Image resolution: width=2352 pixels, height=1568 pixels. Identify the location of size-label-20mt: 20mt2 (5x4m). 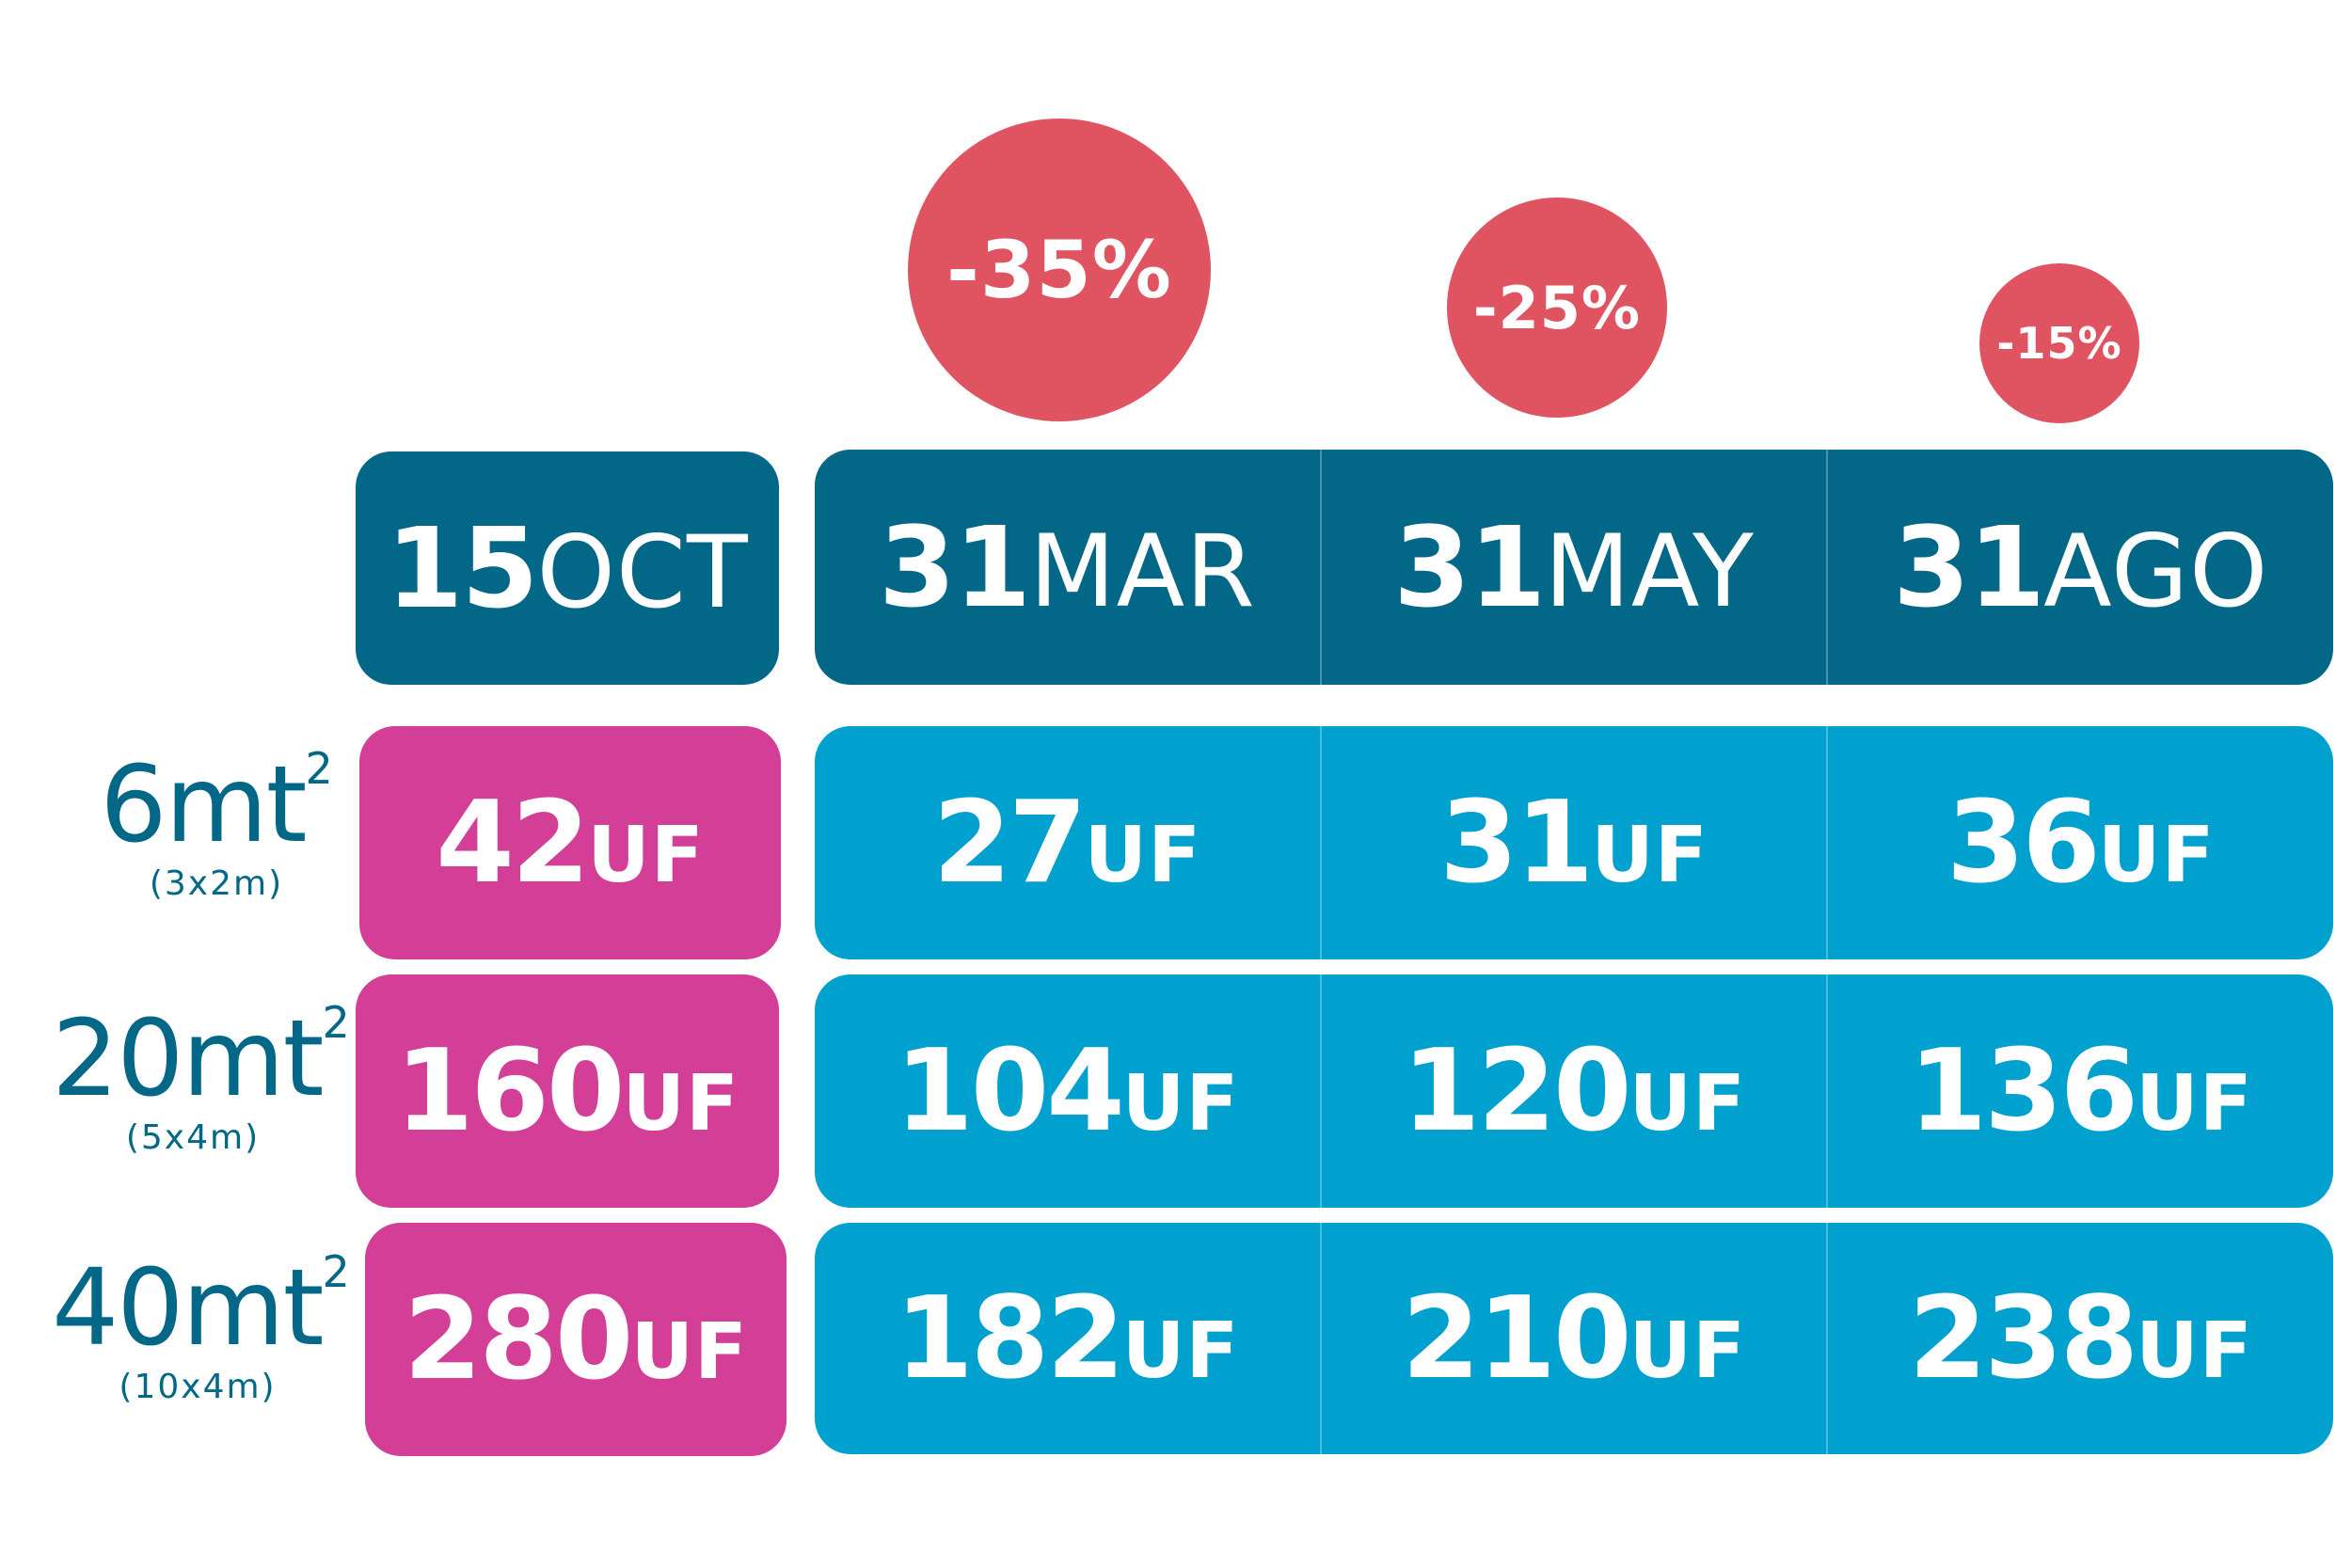
(201, 1078).